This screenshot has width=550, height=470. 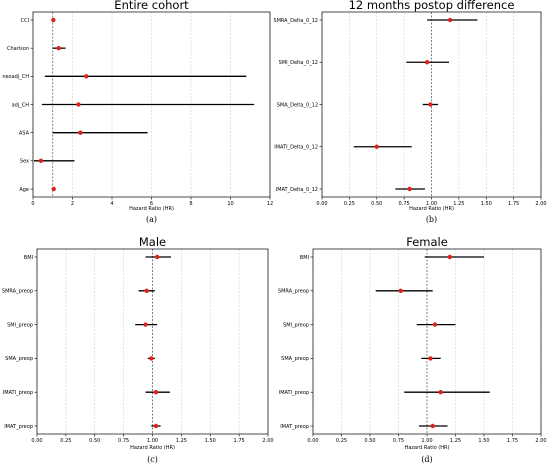 I want to click on y-tick-label: neoadj_CH, so click(x=15, y=77).